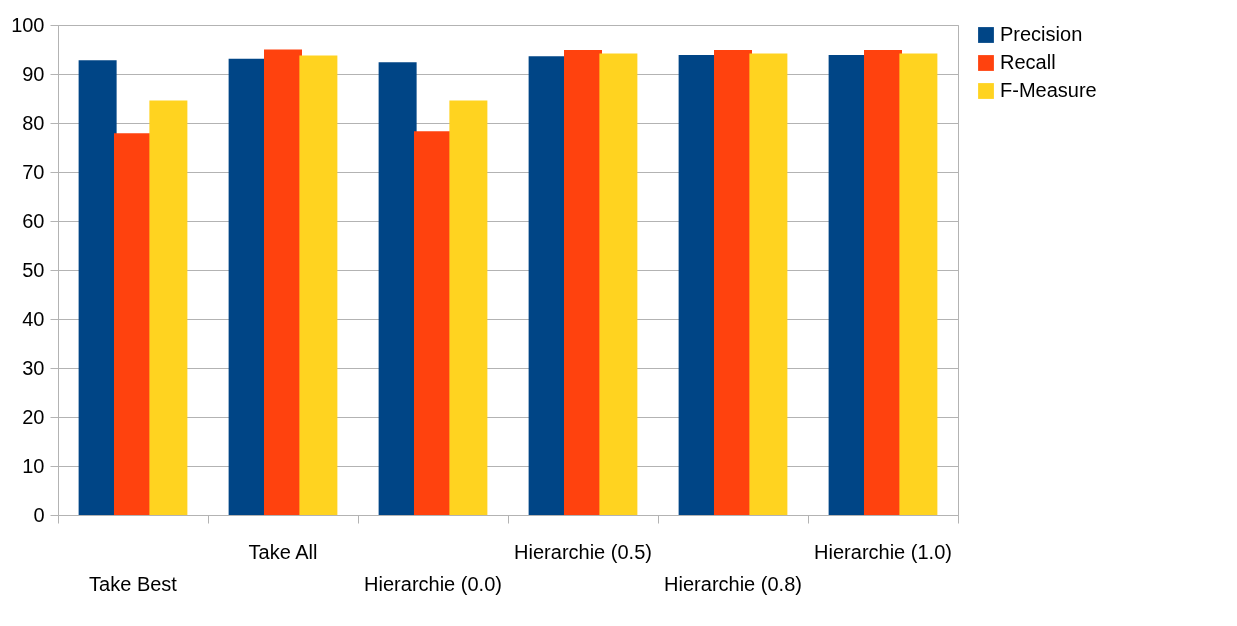  Describe the element at coordinates (283, 552) in the screenshot. I see `x-tick-label: Take All` at that location.